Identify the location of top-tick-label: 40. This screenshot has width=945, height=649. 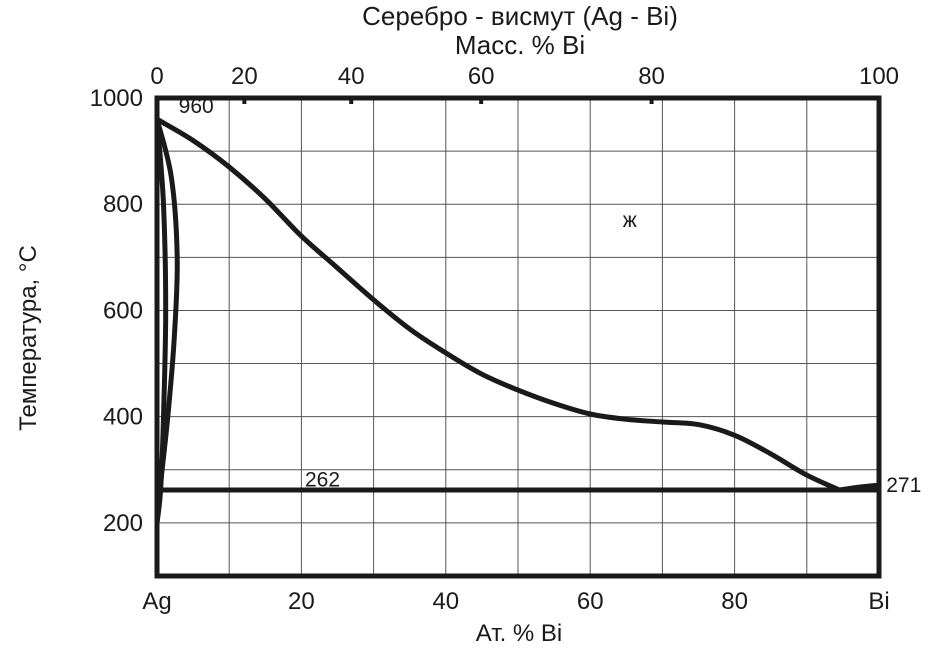
(351, 76).